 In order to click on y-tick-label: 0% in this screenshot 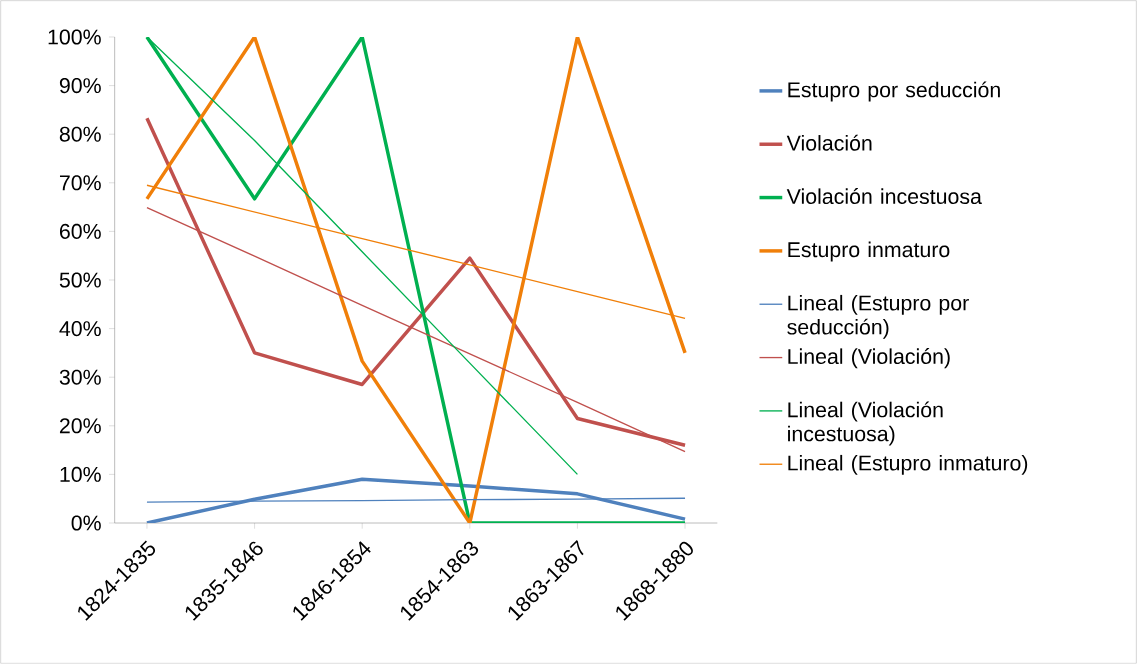, I will do `click(86, 523)`.